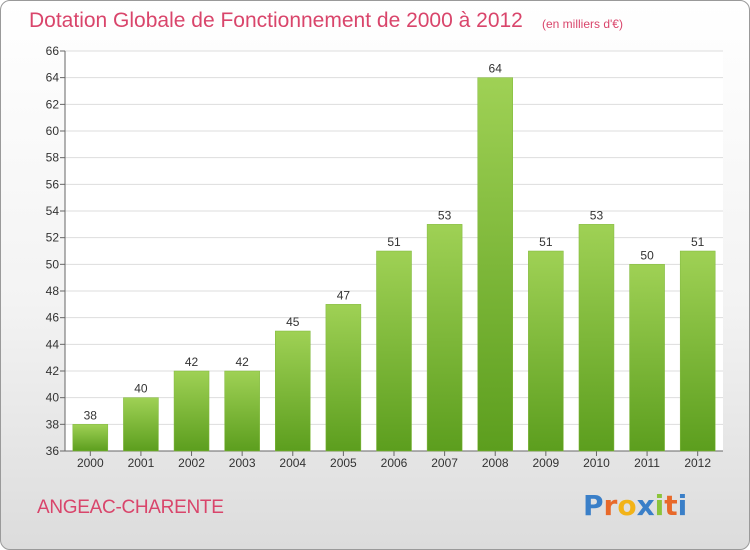 This screenshot has width=750, height=550. What do you see at coordinates (53, 51) in the screenshot?
I see `y-tick-label: 66` at bounding box center [53, 51].